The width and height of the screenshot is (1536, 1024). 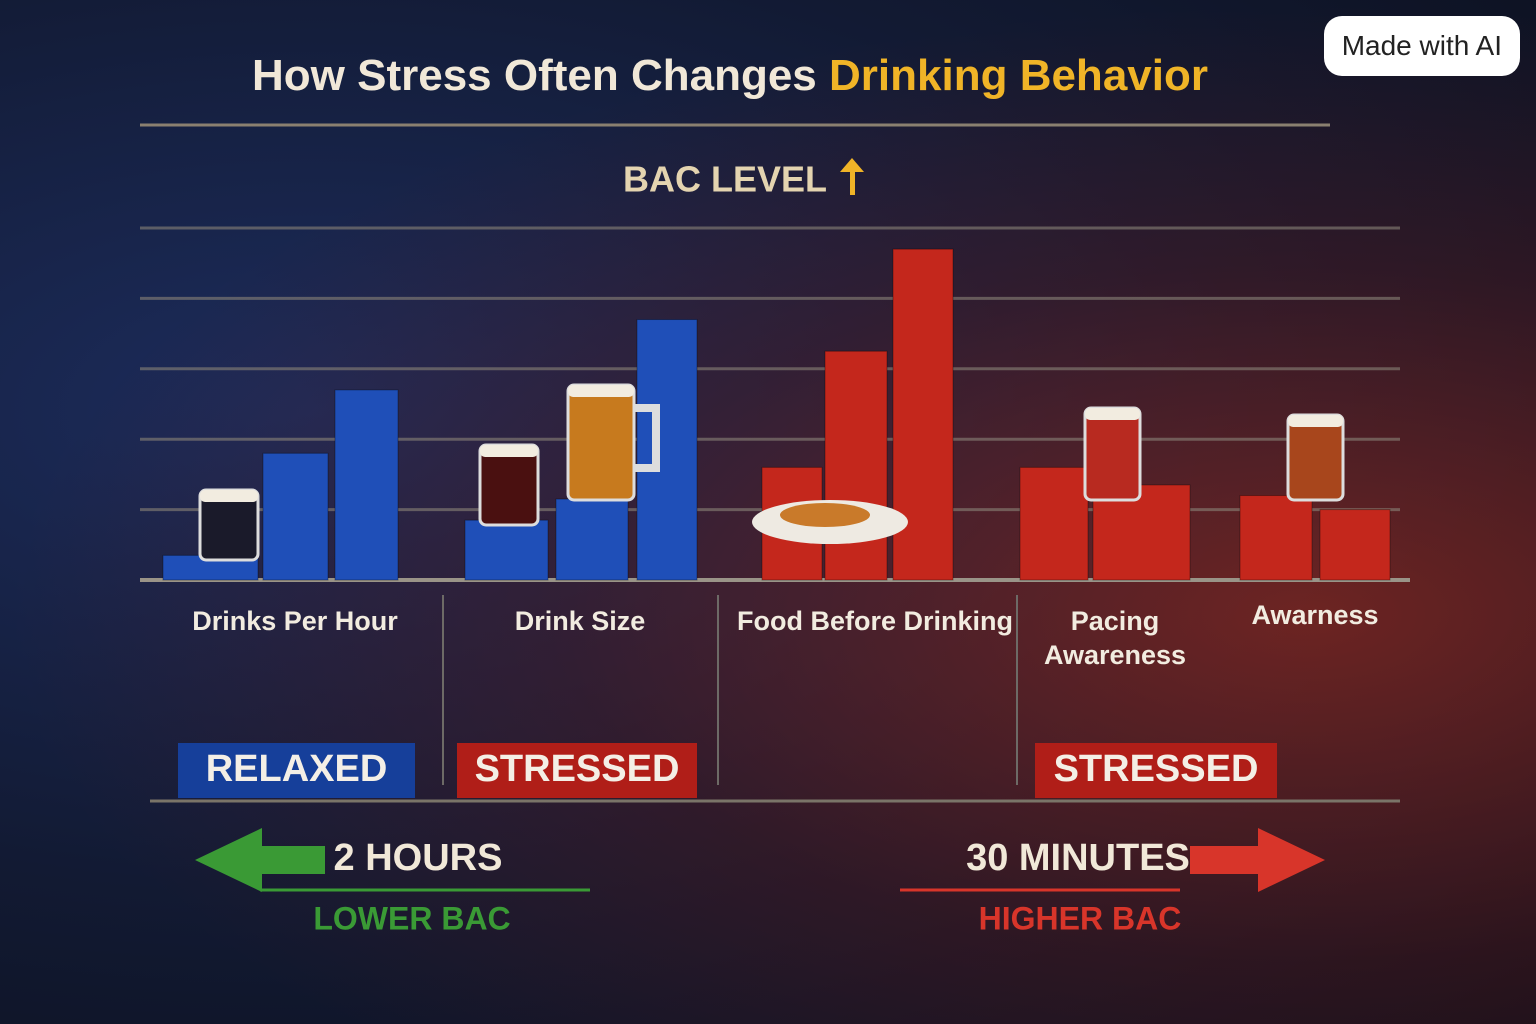 What do you see at coordinates (852, 176) in the screenshot?
I see `up-arrow` at bounding box center [852, 176].